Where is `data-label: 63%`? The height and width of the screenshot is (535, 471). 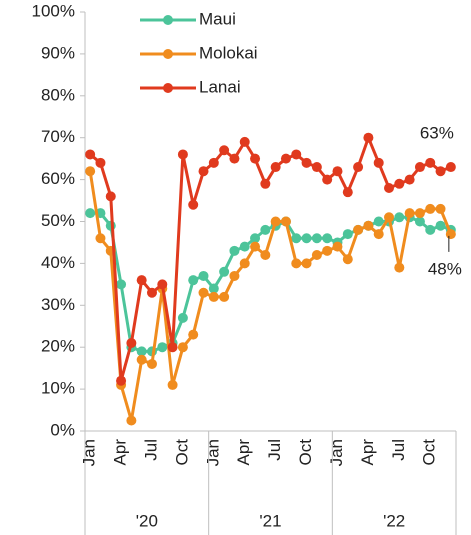
data-label: 63% is located at coordinates (437, 133).